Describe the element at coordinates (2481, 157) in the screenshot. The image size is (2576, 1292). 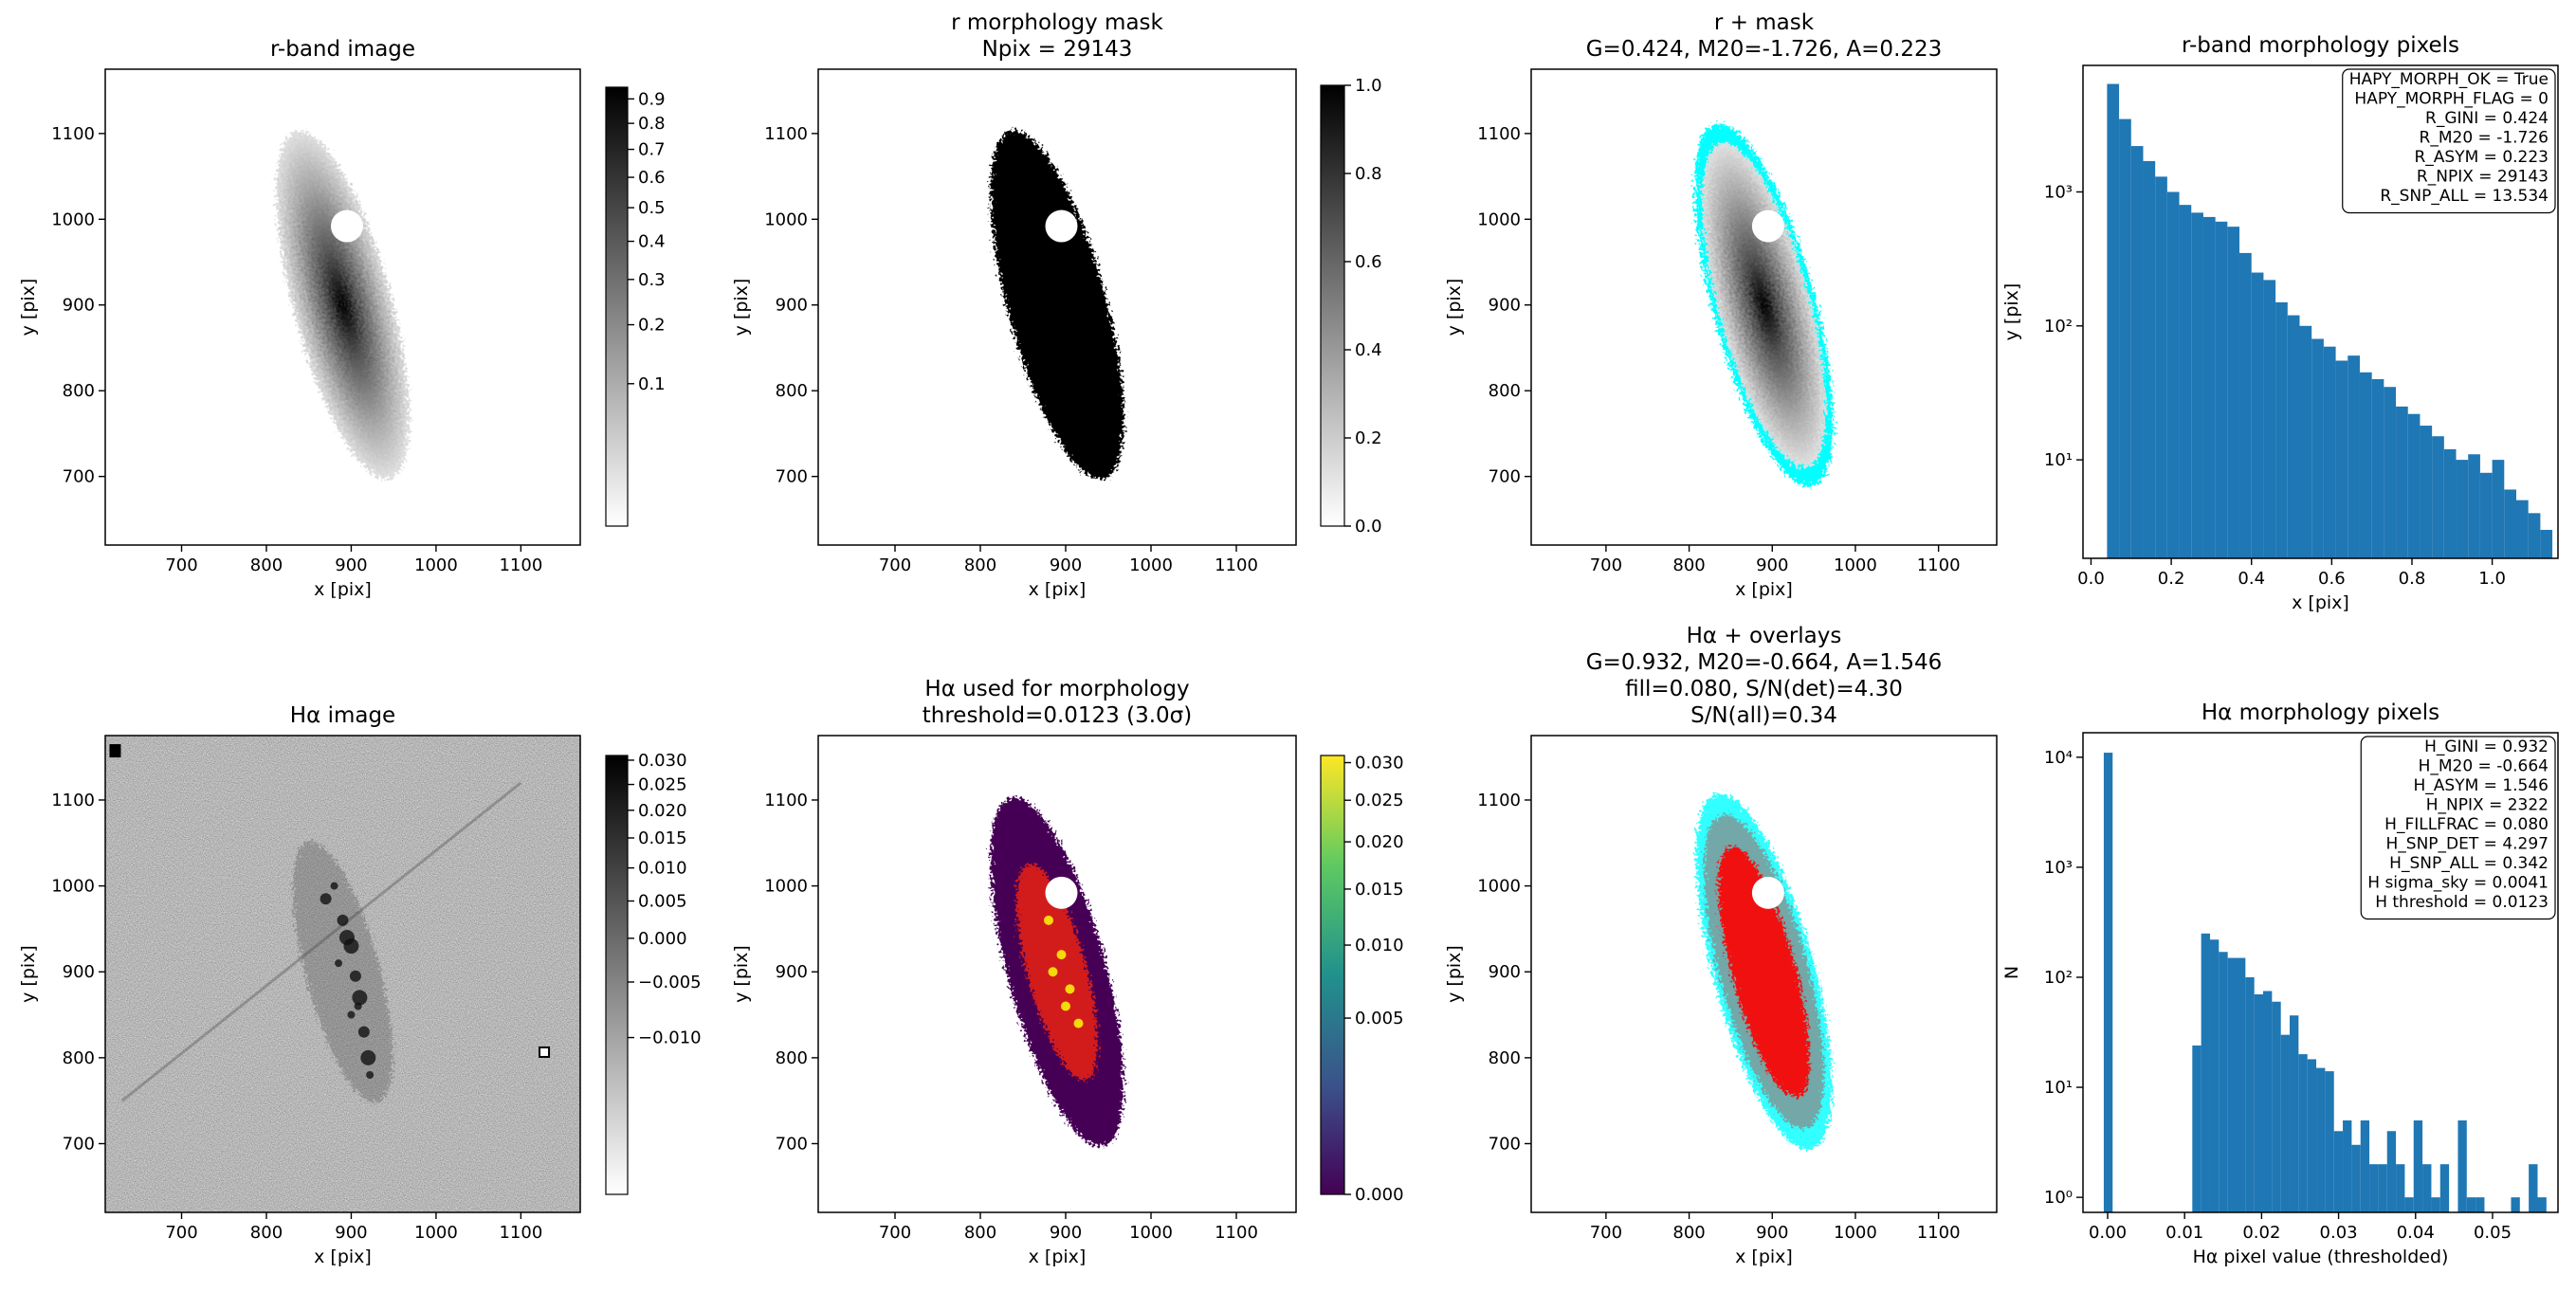
I see `annotation-text: R_ASYM = 0.223` at that location.